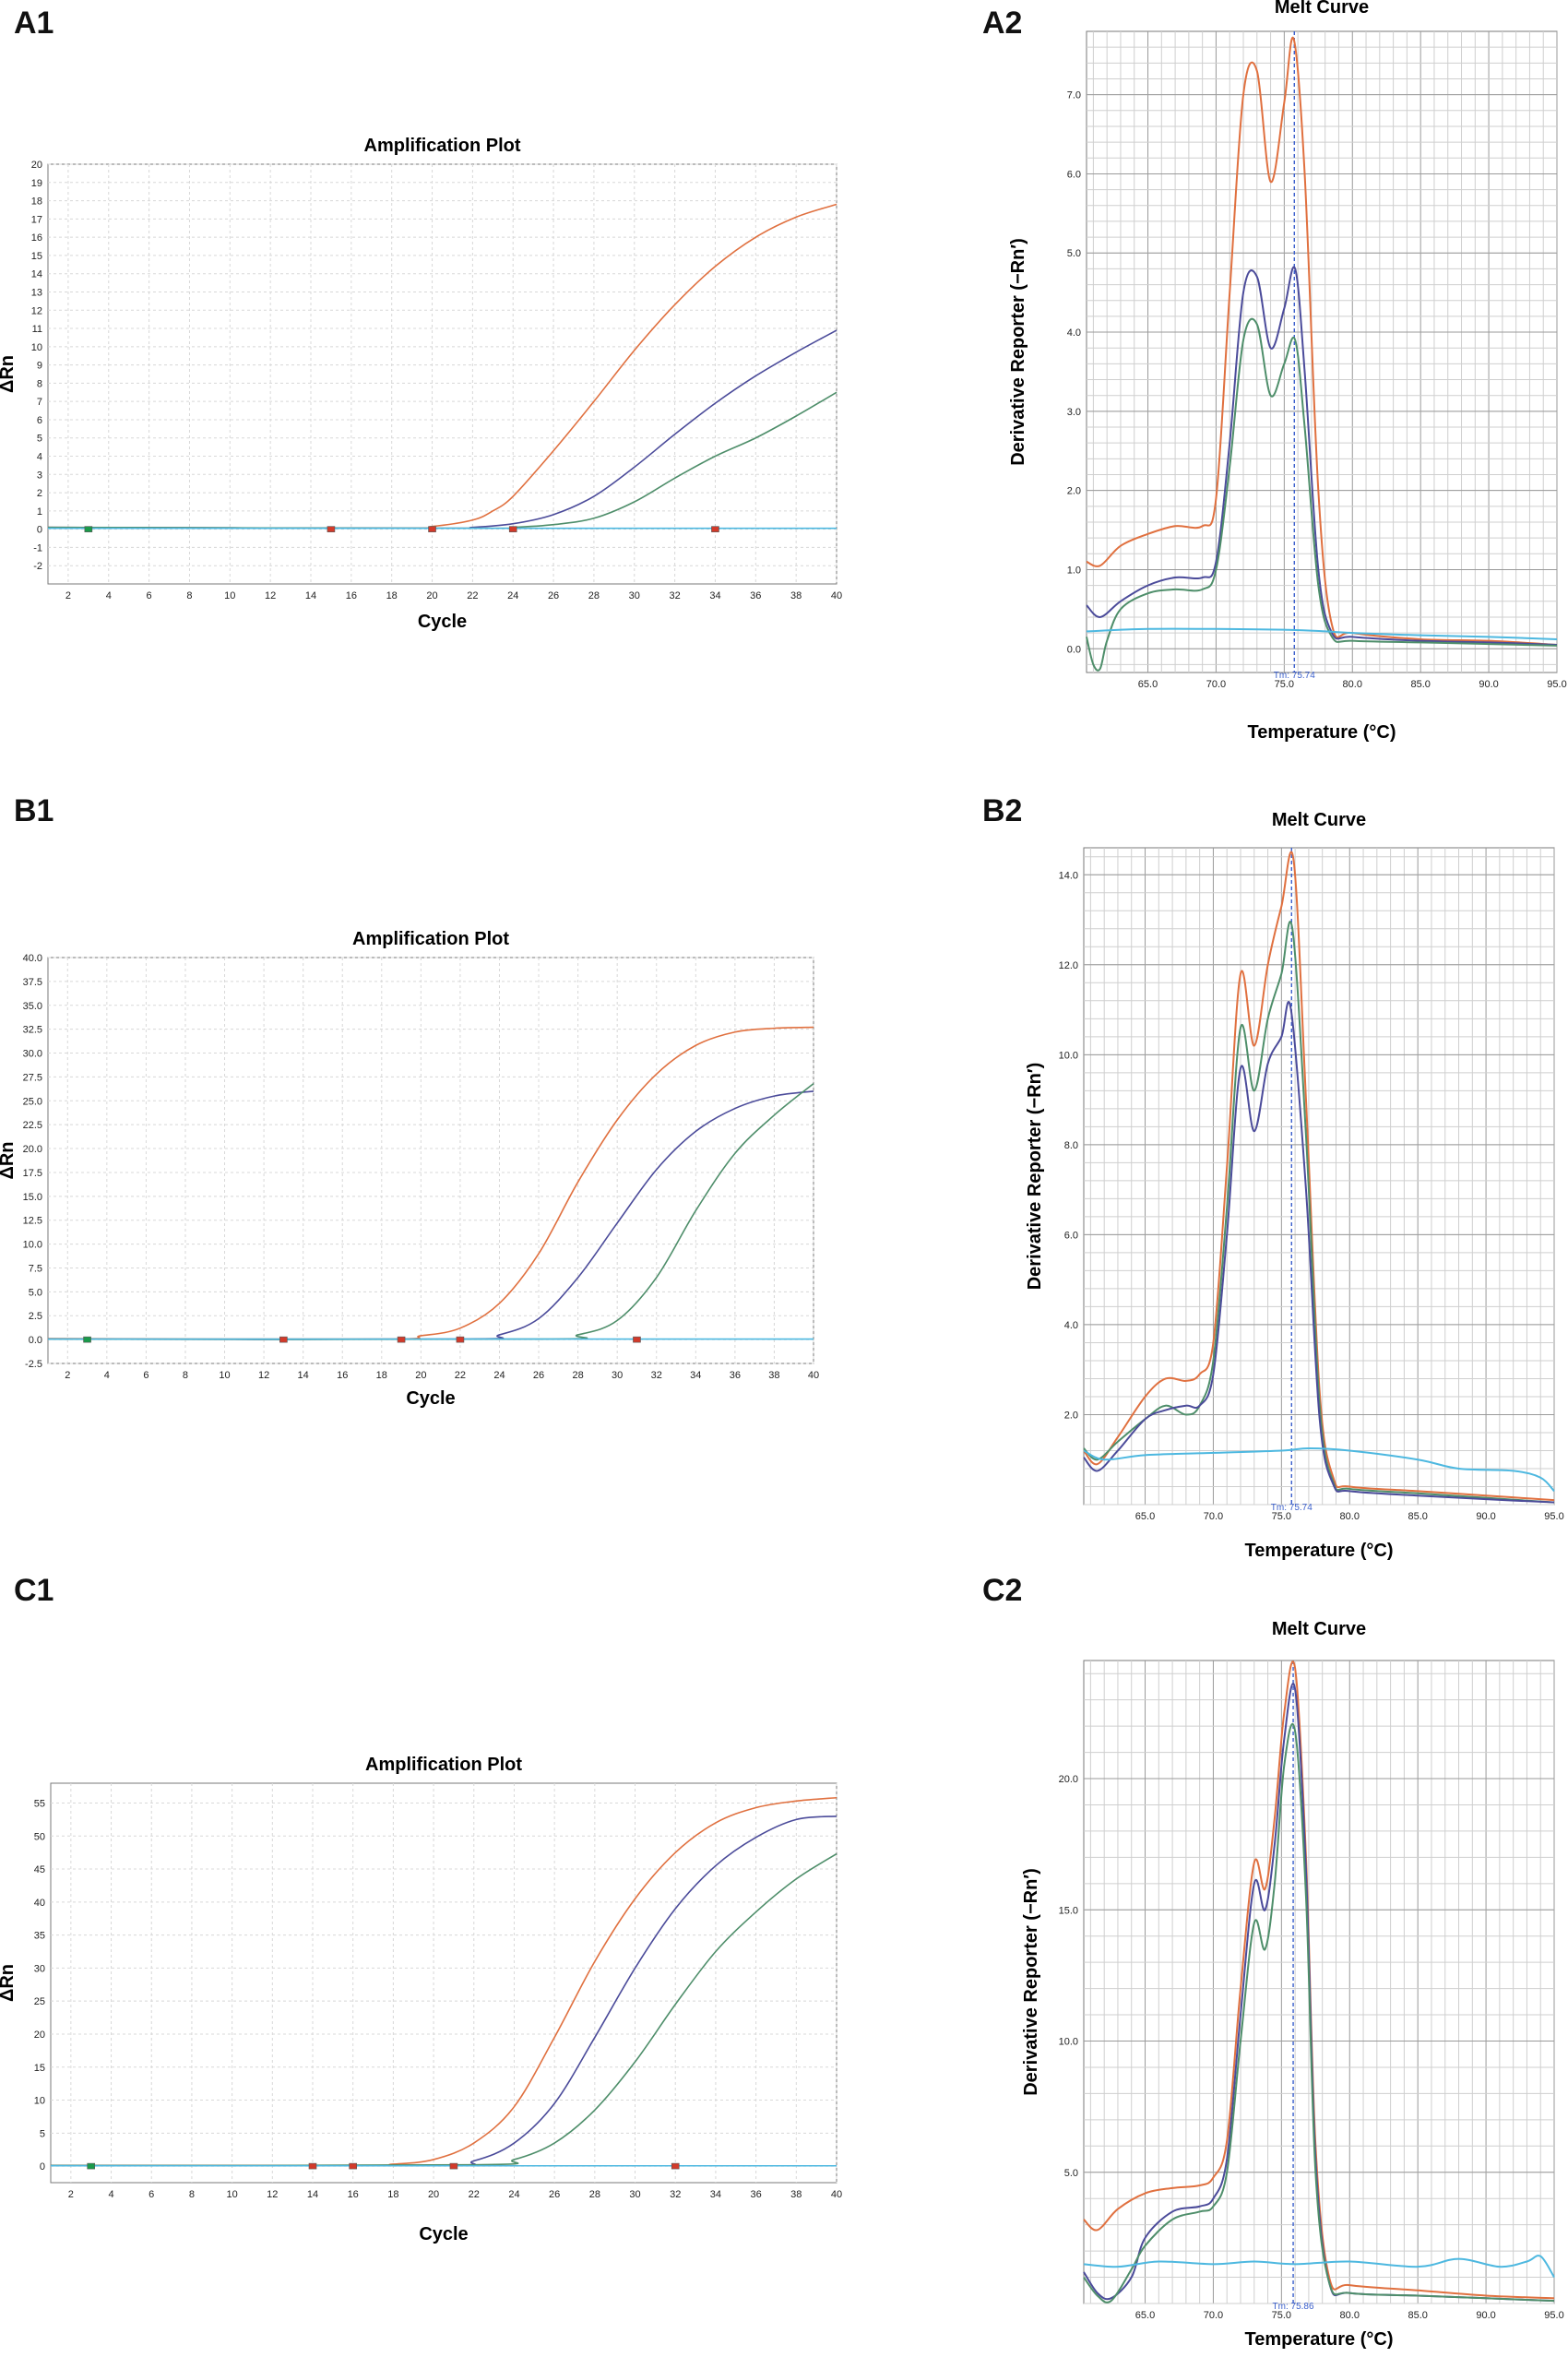  I want to click on x-tick-label: 32, so click(675, 2194).